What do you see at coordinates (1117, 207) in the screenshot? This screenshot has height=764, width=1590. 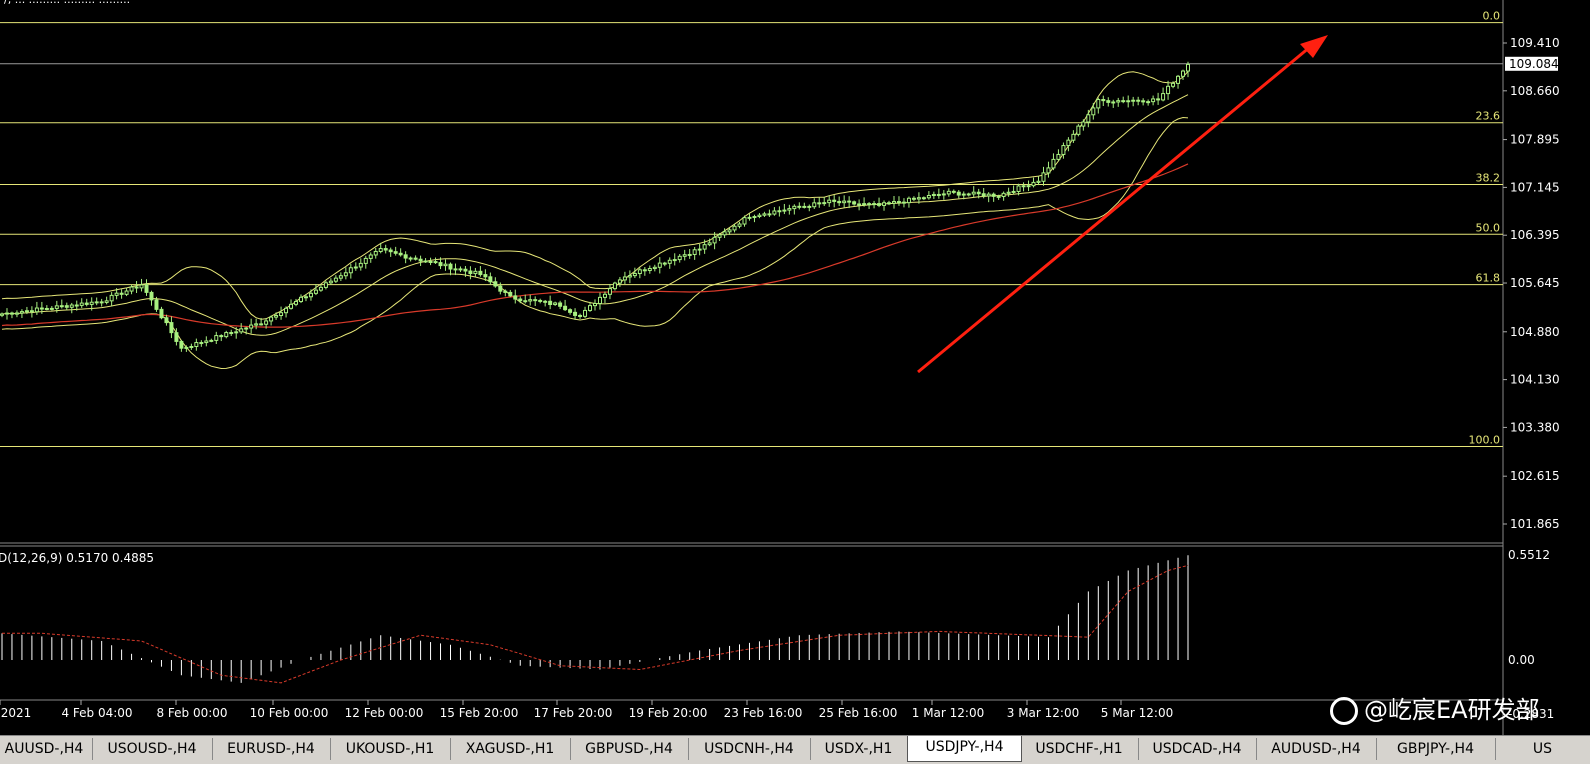 I see `trend-arrow-line` at bounding box center [1117, 207].